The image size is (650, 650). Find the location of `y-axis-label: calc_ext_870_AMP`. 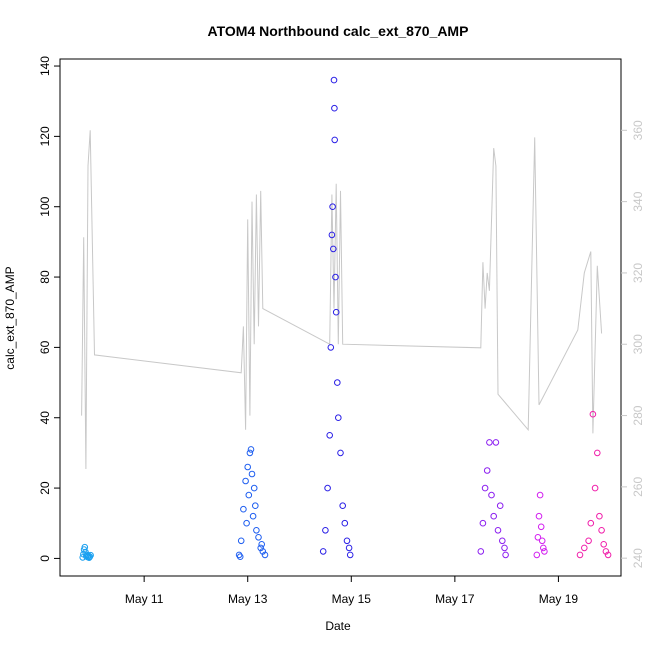

y-axis-label: calc_ext_870_AMP is located at coordinates (10, 317).